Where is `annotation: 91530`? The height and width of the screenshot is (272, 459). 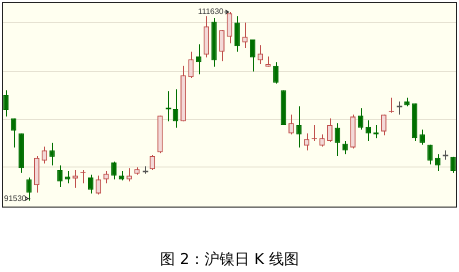 annotation: 91530 is located at coordinates (15, 198).